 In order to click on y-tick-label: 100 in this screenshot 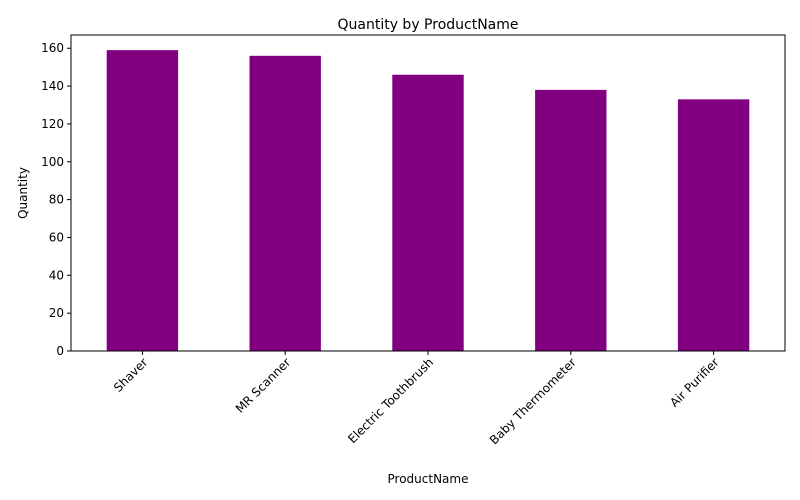, I will do `click(52, 162)`.